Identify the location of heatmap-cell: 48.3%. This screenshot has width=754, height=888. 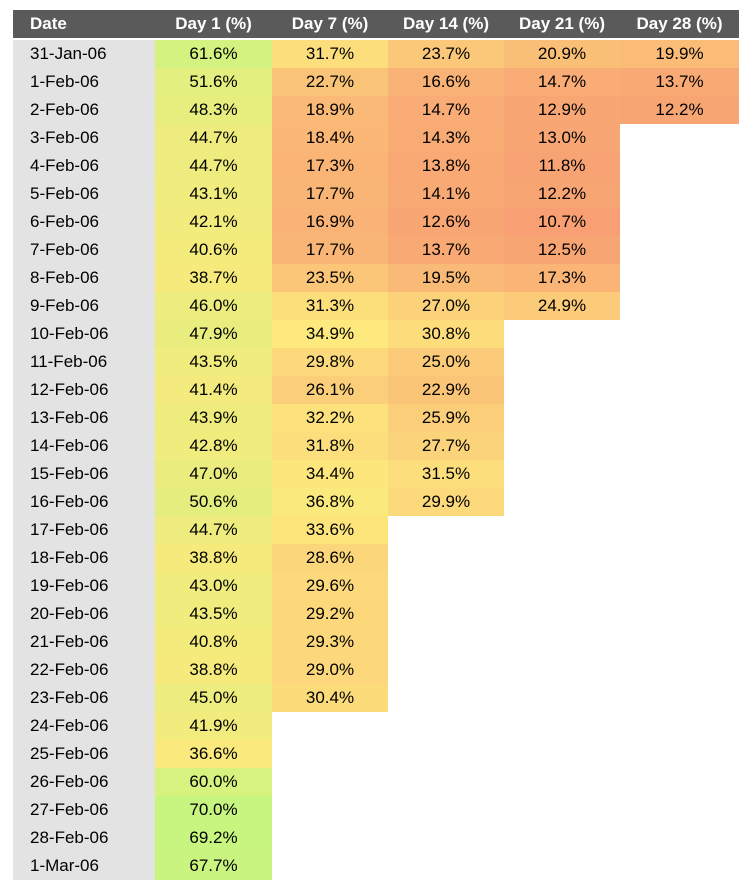
(213, 110).